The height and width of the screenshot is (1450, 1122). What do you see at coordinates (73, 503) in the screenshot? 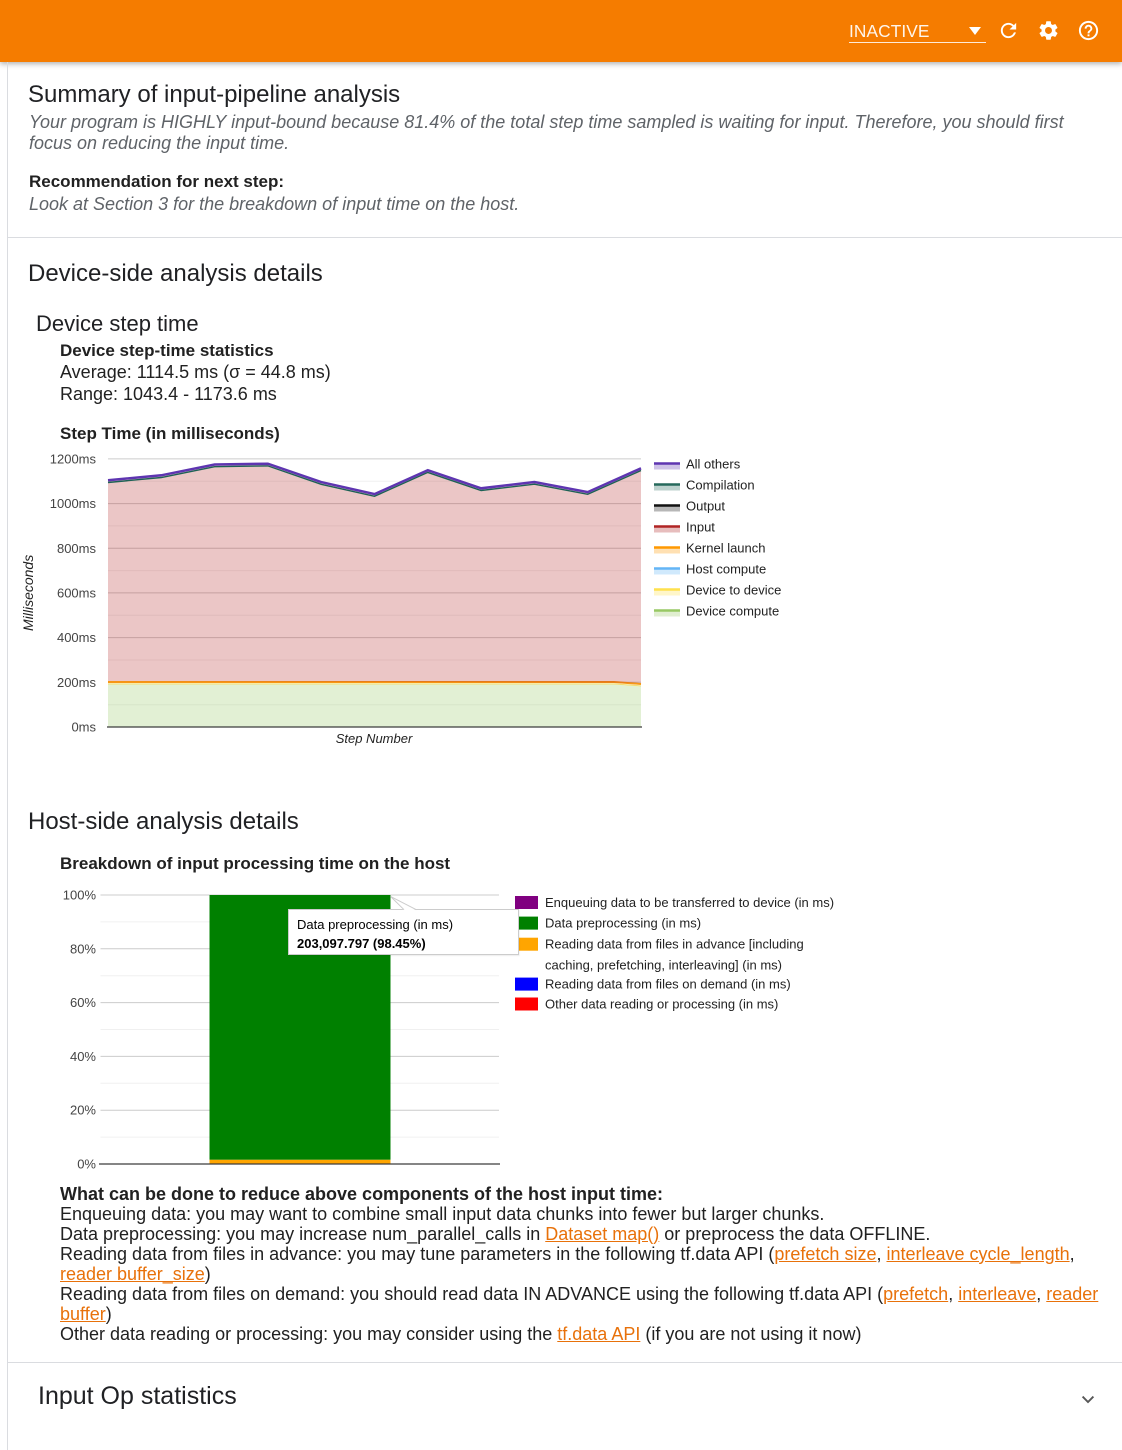
I see `svg-text: 1000ms` at bounding box center [73, 503].